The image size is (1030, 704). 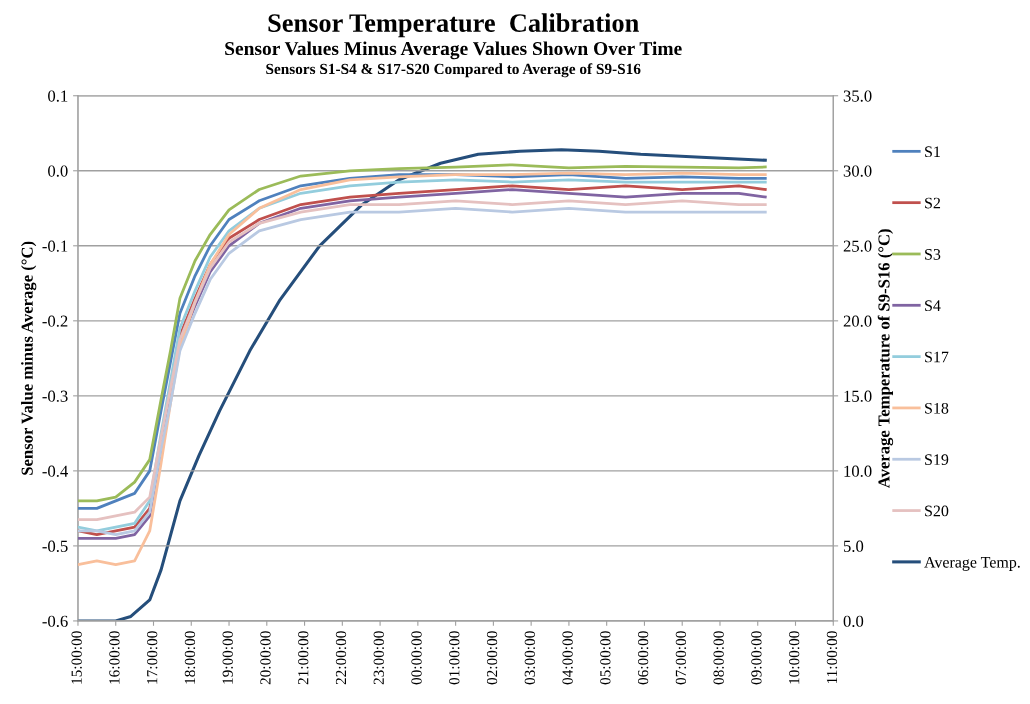 I want to click on y2-tick-label: 25.0, so click(x=857, y=246).